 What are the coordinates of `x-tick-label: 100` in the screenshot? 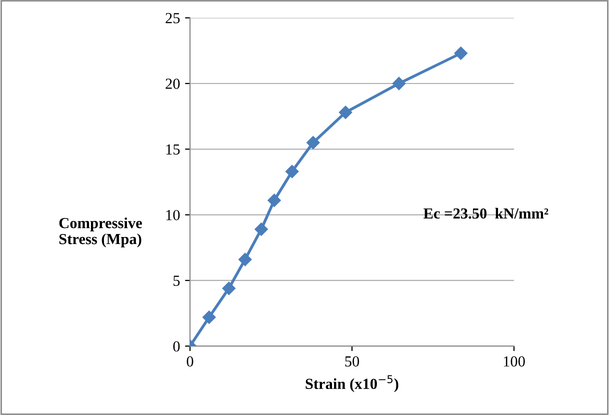 It's located at (514, 361).